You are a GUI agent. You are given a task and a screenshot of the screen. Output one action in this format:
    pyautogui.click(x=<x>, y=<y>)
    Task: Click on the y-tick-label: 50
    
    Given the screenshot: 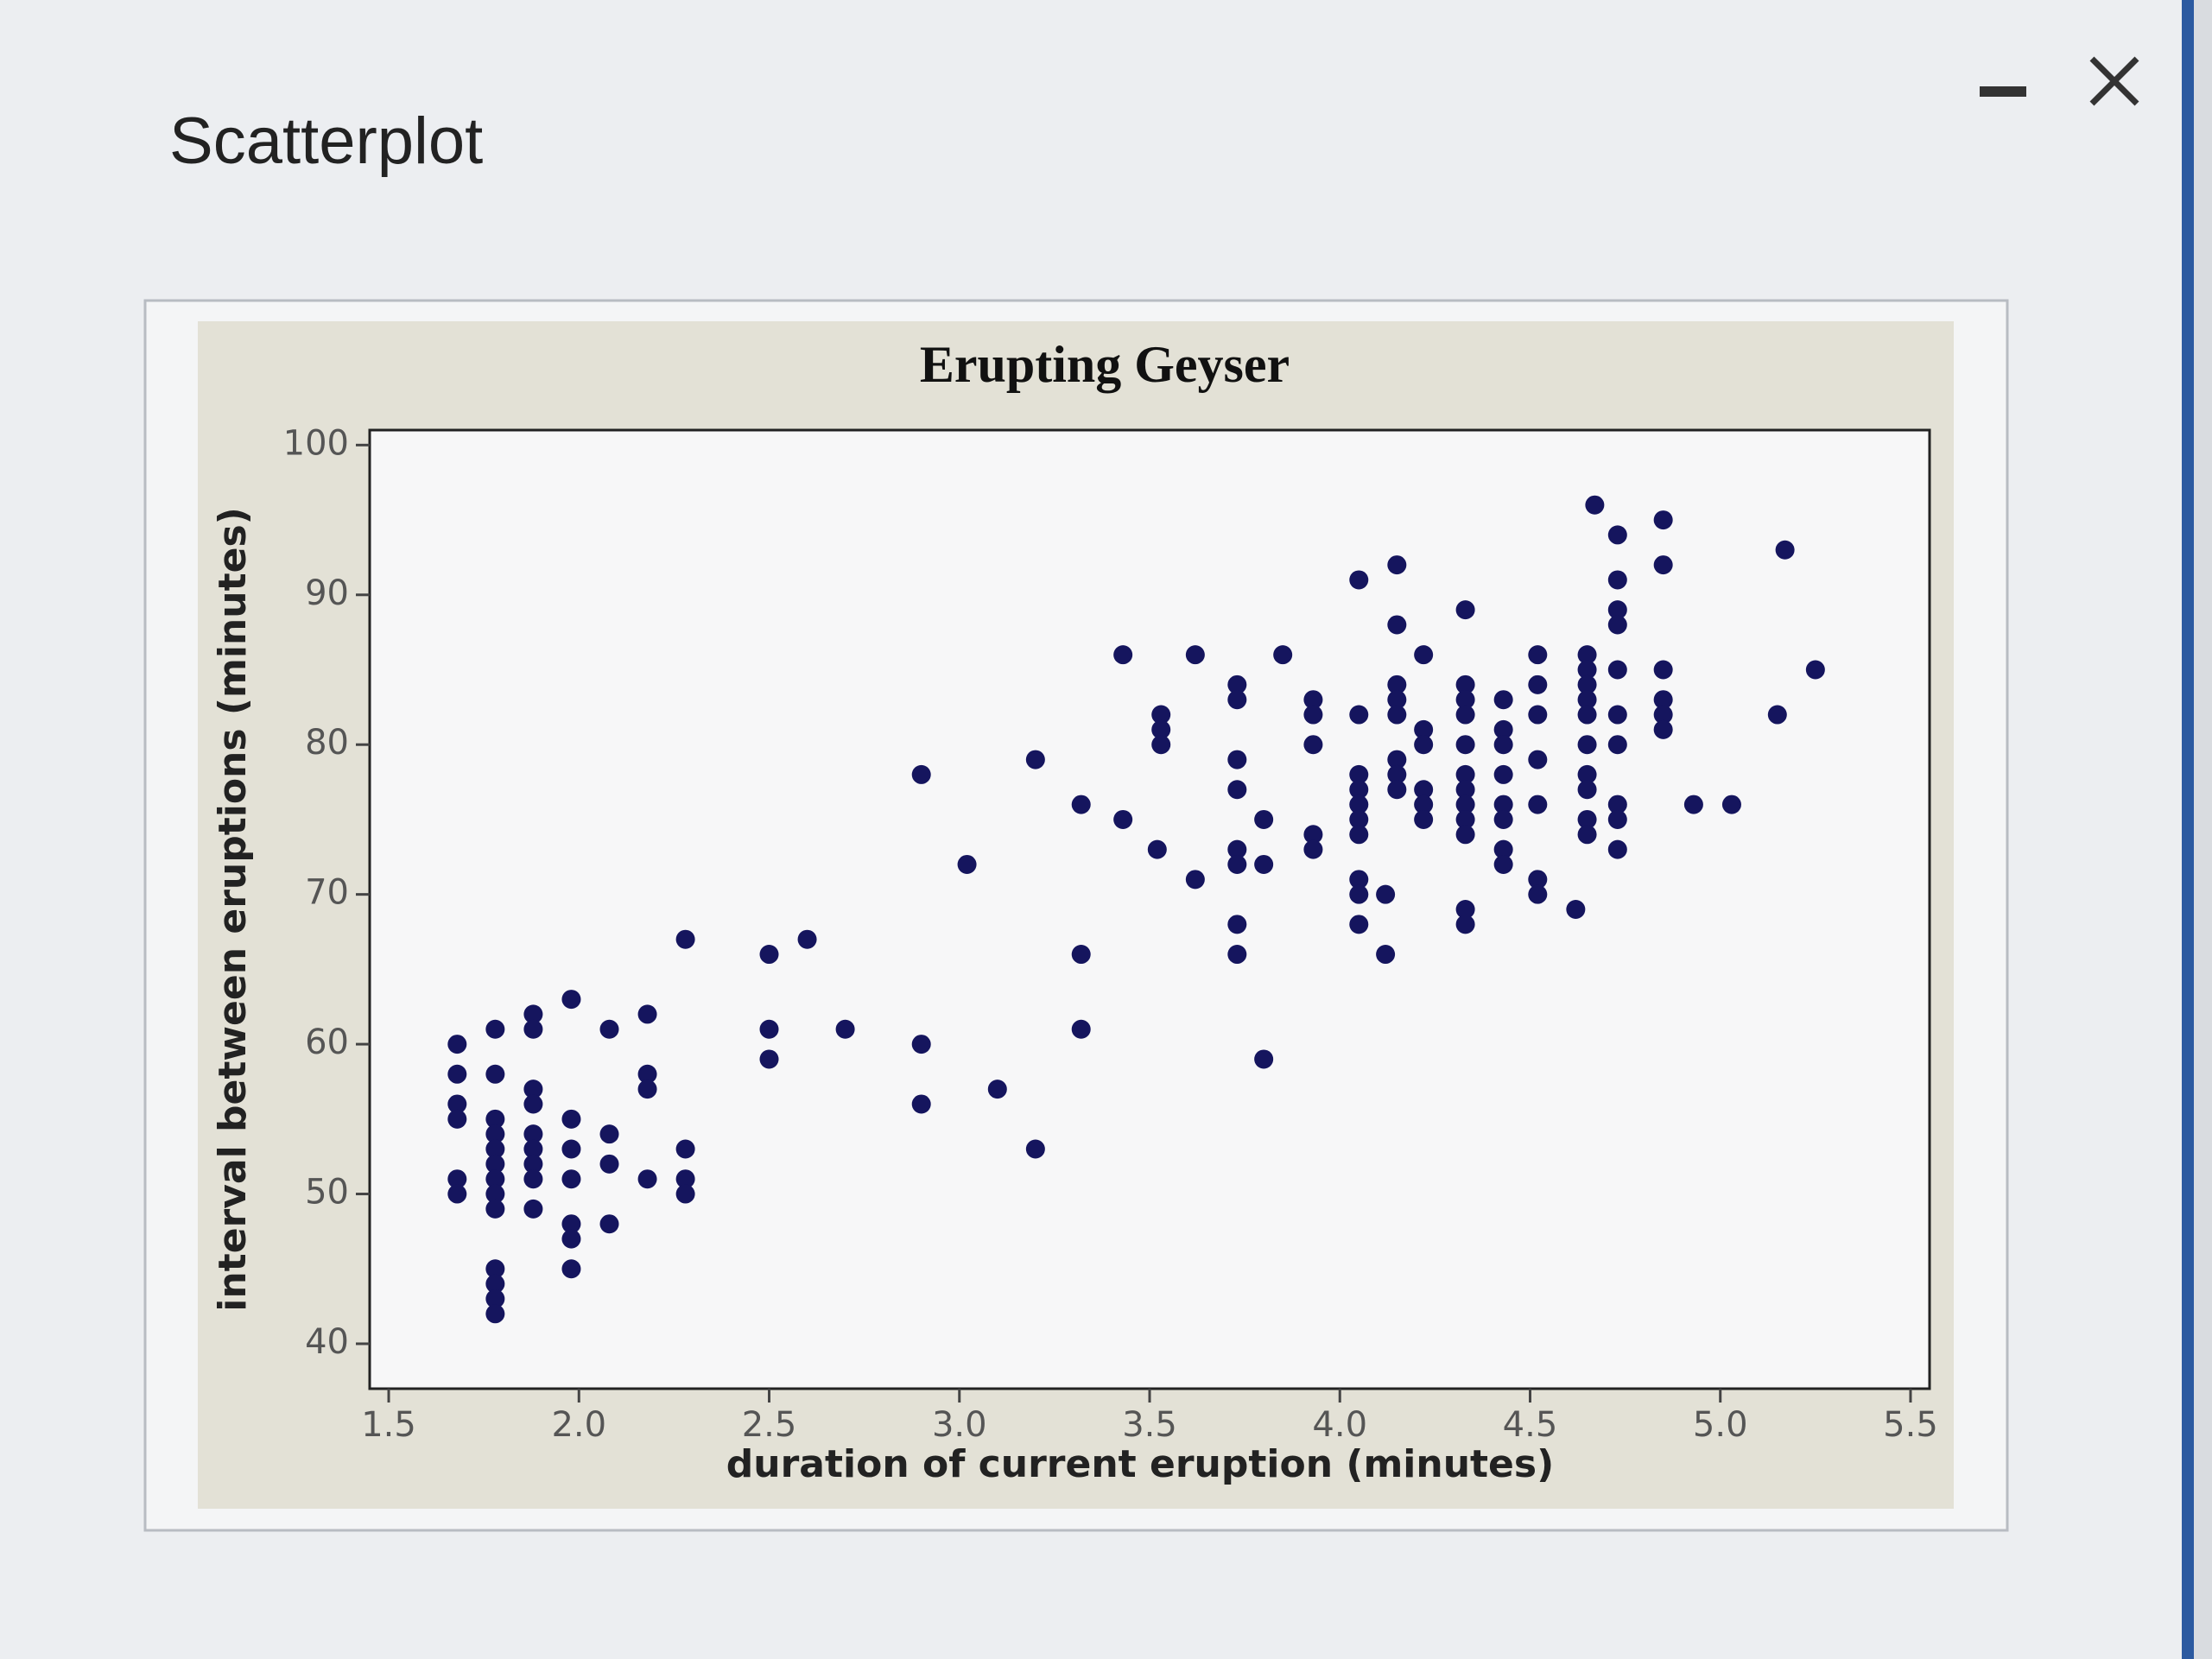 What is the action you would take?
    pyautogui.click(x=327, y=1193)
    